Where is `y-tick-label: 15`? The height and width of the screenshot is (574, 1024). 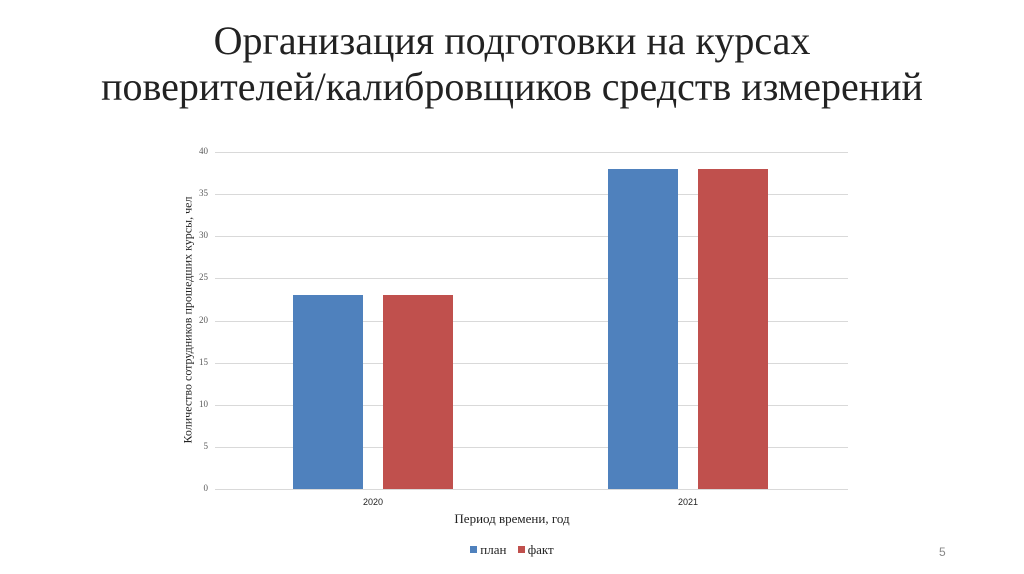
y-tick-label: 15 is located at coordinates (203, 361).